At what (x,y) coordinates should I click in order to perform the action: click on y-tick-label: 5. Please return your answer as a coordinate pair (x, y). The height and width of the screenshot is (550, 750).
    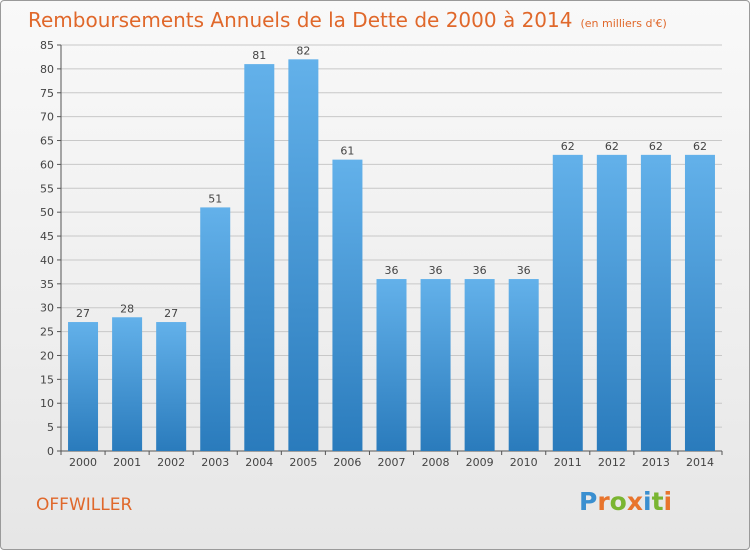
    Looking at the image, I should click on (50, 427).